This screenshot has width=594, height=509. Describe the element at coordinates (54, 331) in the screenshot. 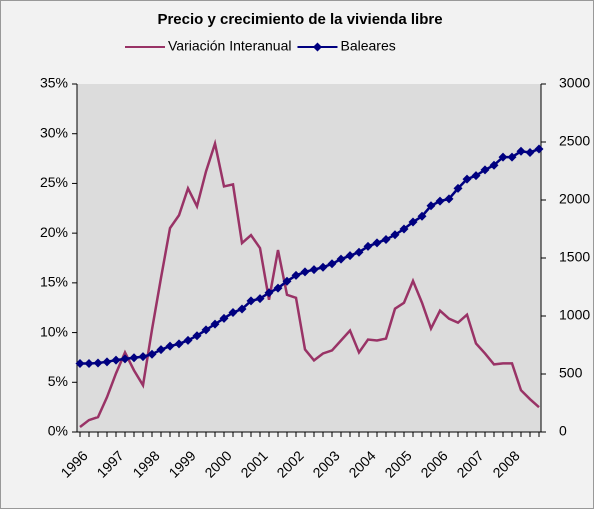

I see `y-tick-label: 10%` at that location.